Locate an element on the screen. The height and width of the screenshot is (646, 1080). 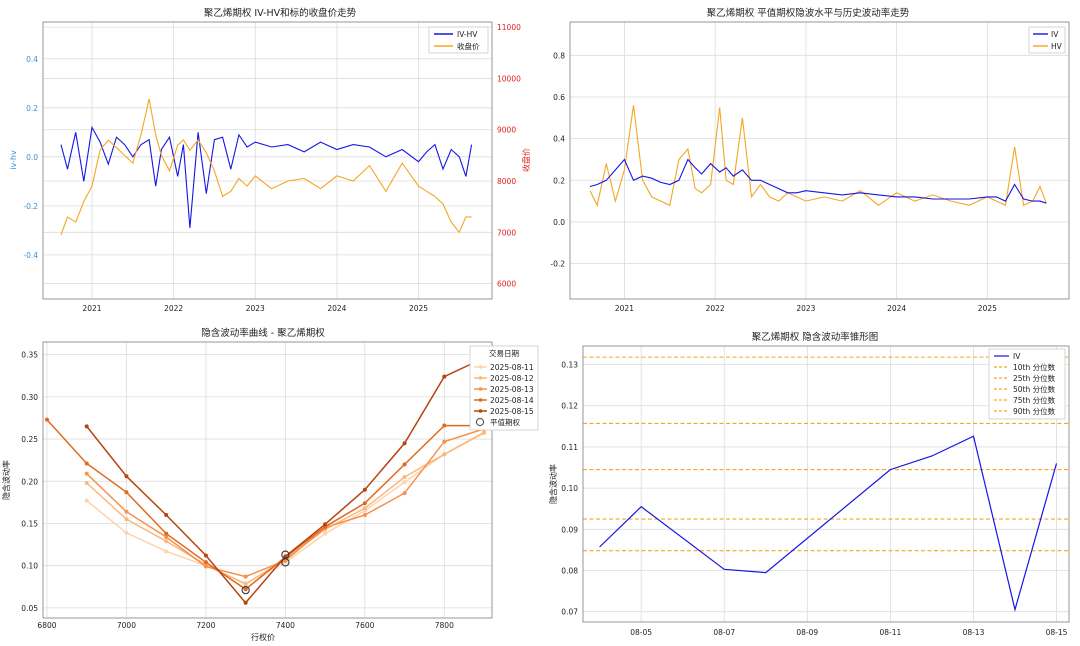
x-tick-label: 7400 is located at coordinates (285, 625).